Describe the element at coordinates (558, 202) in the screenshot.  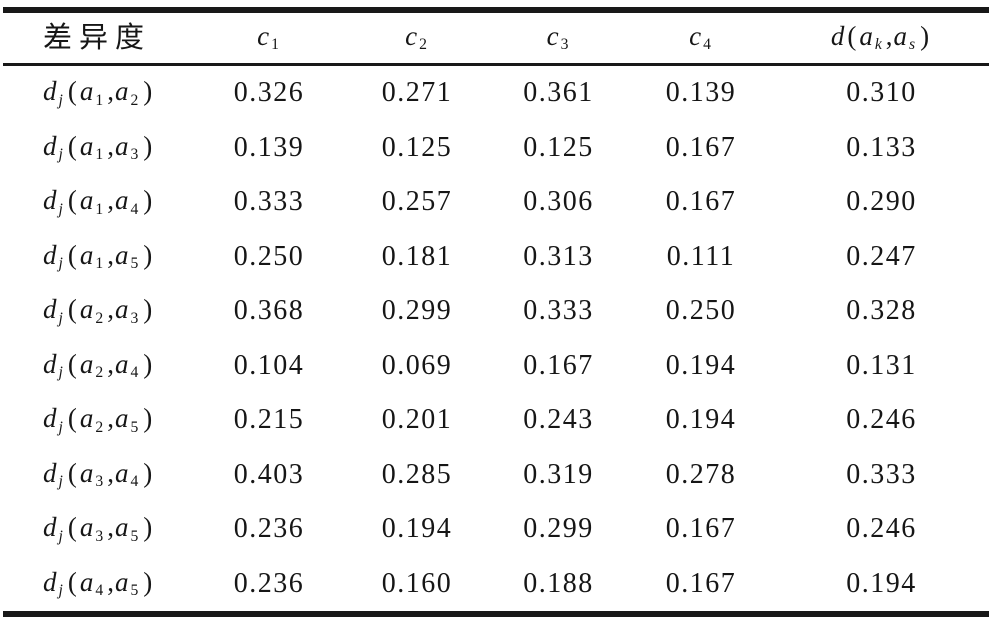
I see `value-cell: 0.306` at that location.